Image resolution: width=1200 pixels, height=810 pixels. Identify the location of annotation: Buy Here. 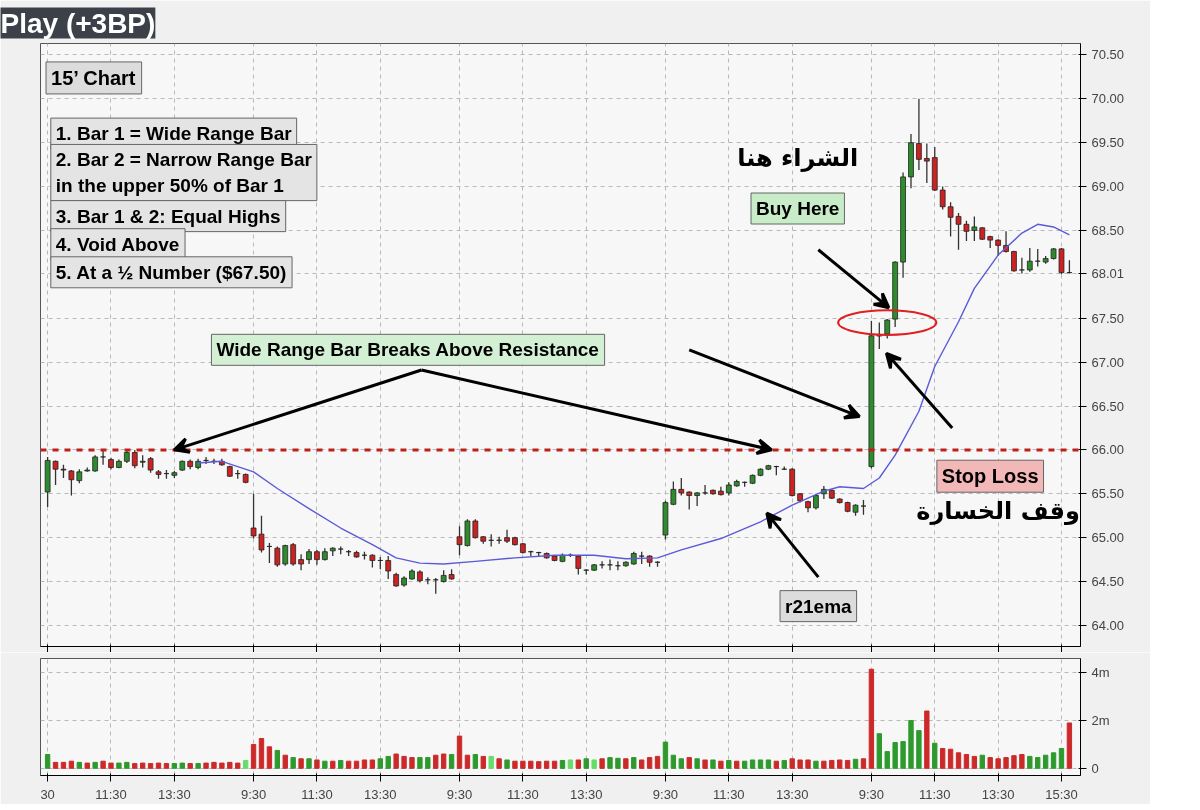
(798, 209).